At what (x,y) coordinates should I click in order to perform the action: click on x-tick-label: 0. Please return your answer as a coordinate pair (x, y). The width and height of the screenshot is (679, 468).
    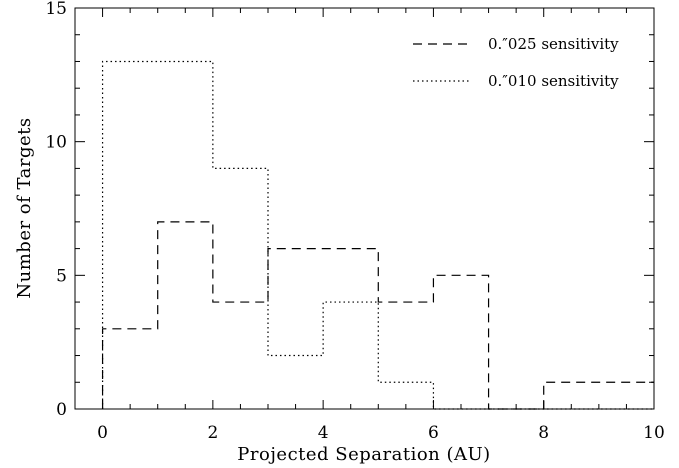
    Looking at the image, I should click on (102, 433).